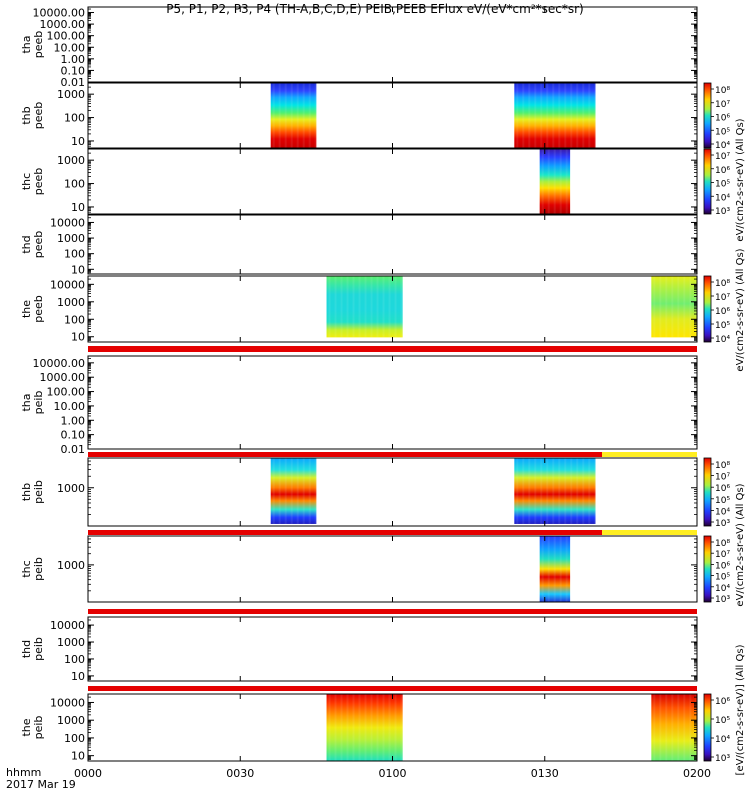  Describe the element at coordinates (707, 492) in the screenshot. I see `colorbar-thb-peib` at that location.